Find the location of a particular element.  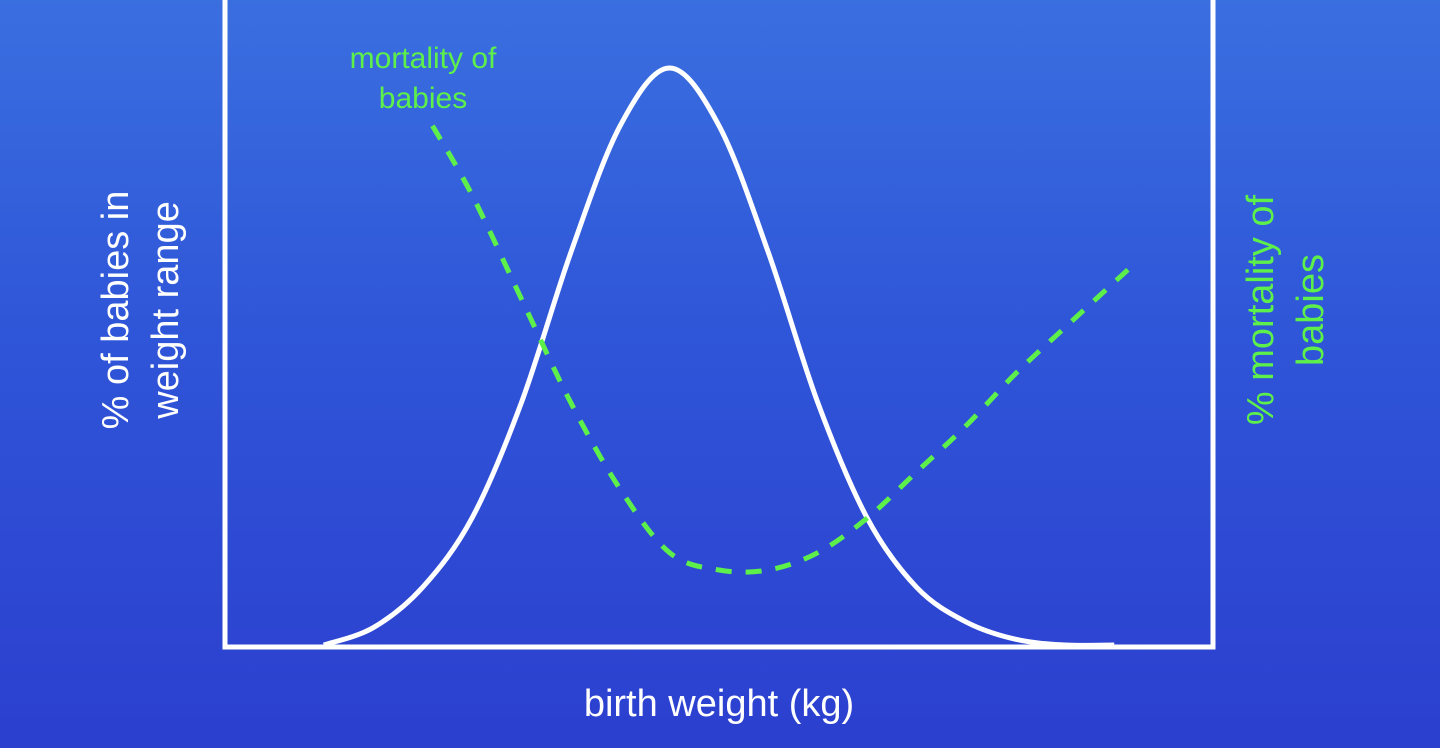

y-axis-left-label-line2: weight range is located at coordinates (166, 310).